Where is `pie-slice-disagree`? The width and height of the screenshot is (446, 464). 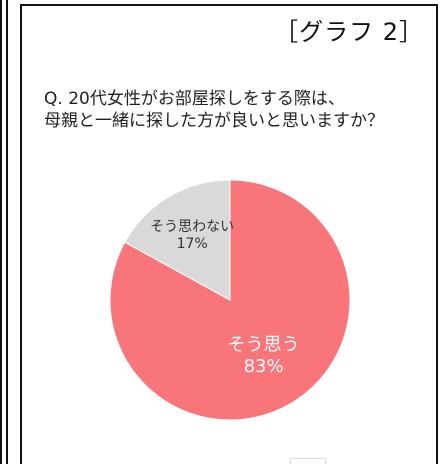 pie-slice-disagree is located at coordinates (177, 240).